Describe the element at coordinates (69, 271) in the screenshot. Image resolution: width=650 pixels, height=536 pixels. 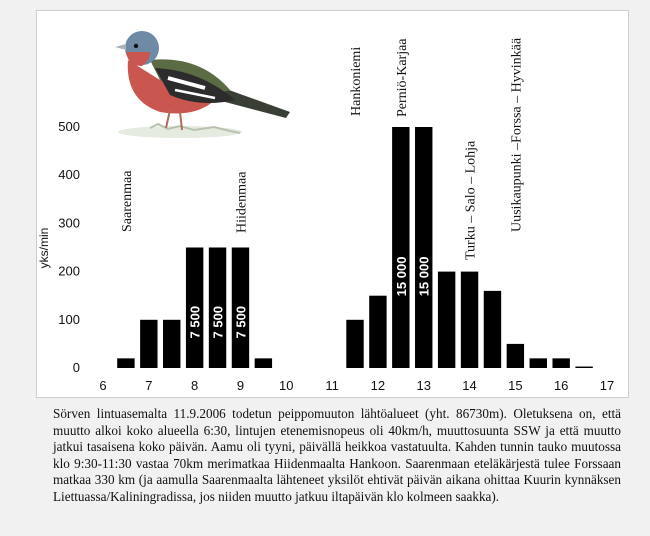
I see `y-tick-label: 200` at that location.